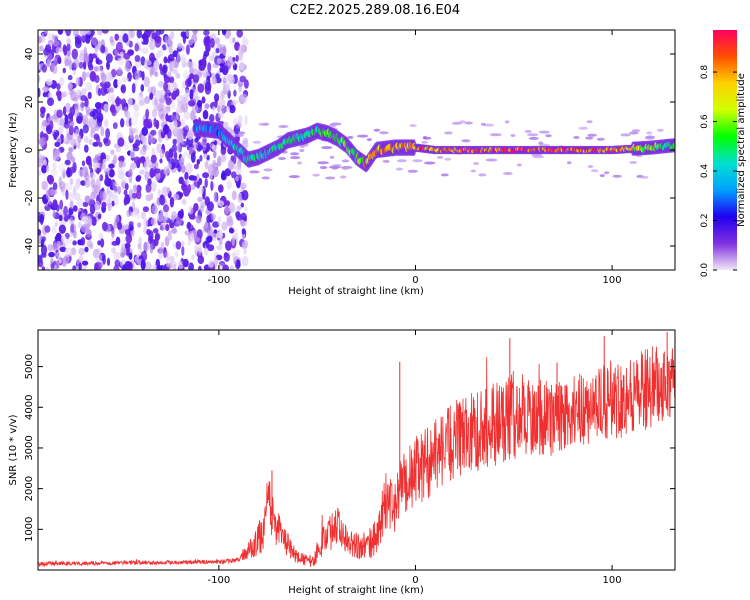  I want to click on snr-ylabel: SNR (10 * v/v), so click(13, 449).